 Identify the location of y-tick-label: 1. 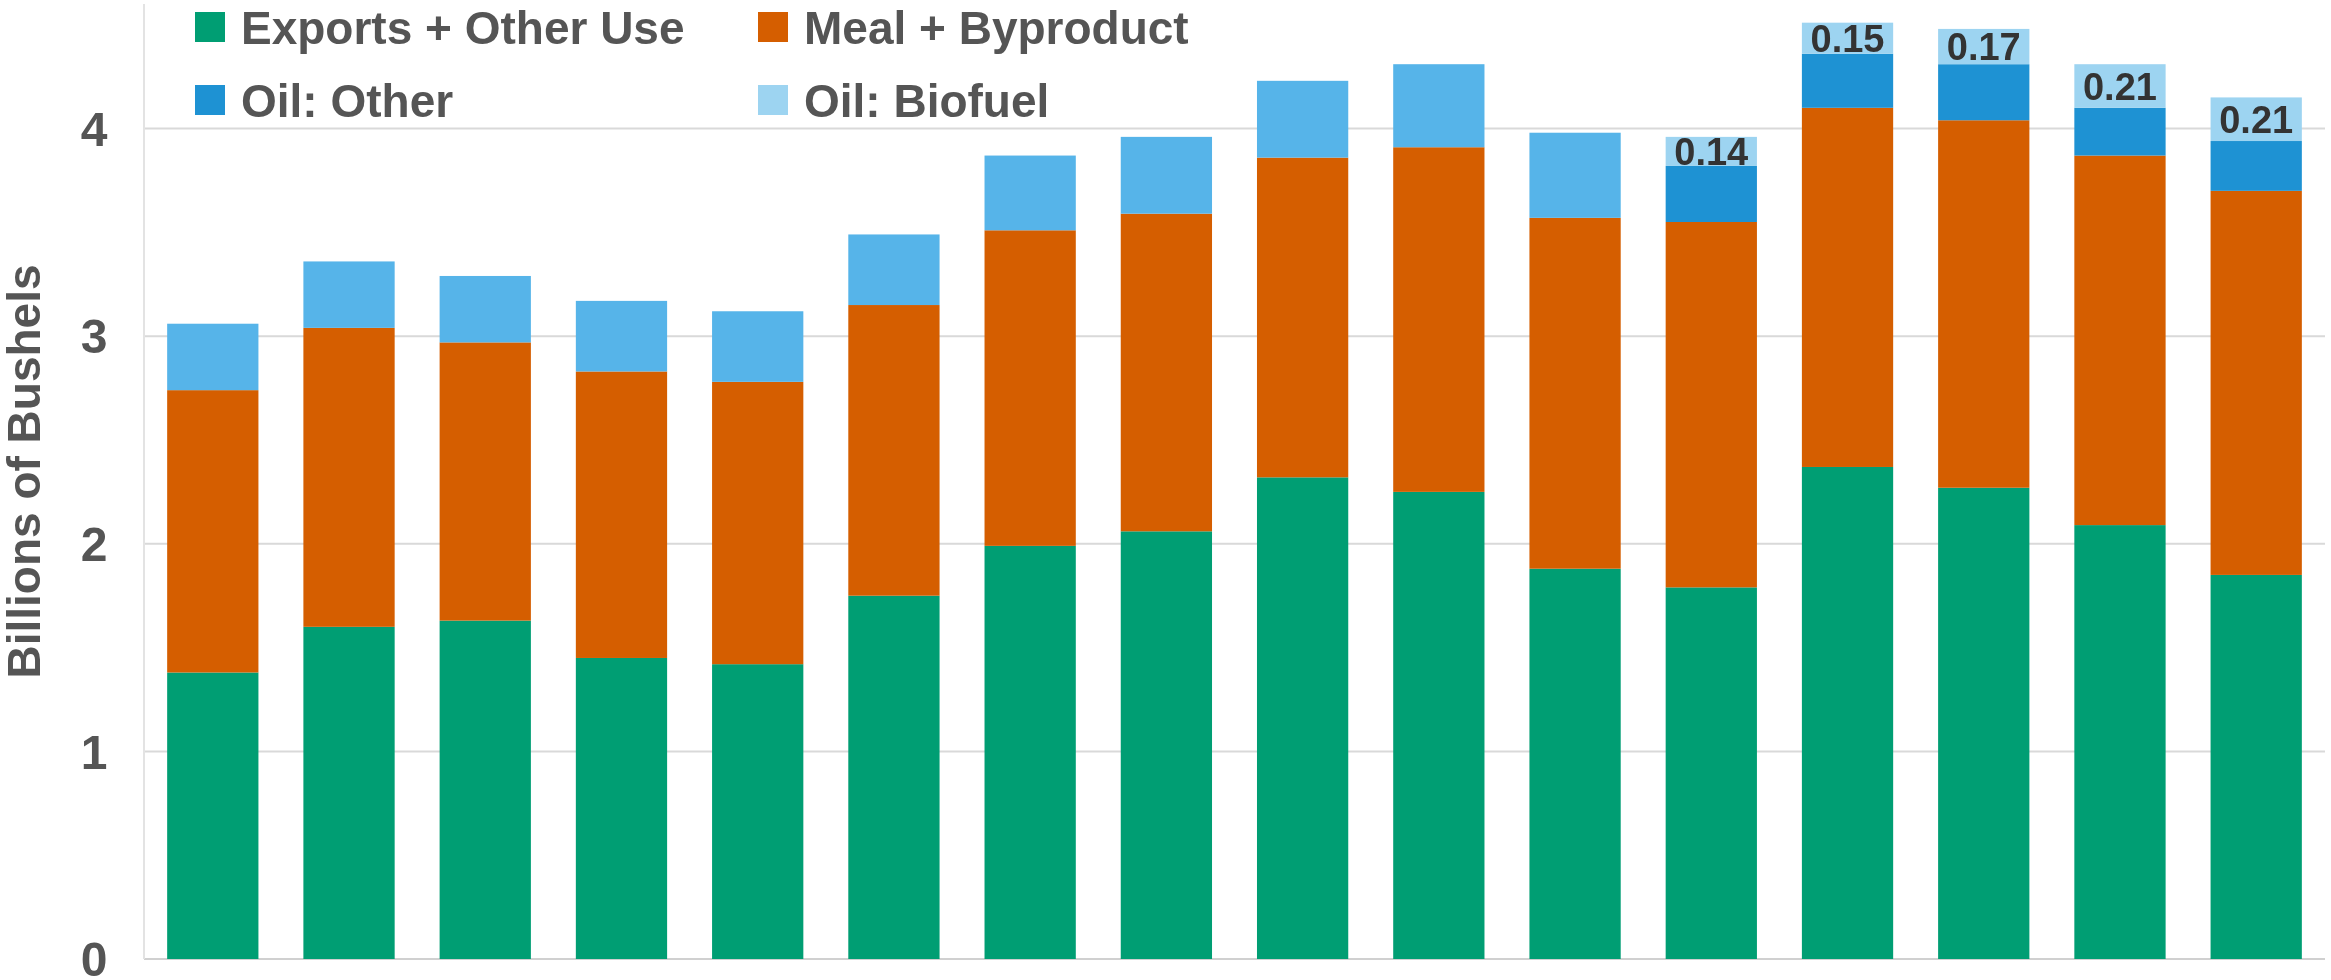
(94, 752).